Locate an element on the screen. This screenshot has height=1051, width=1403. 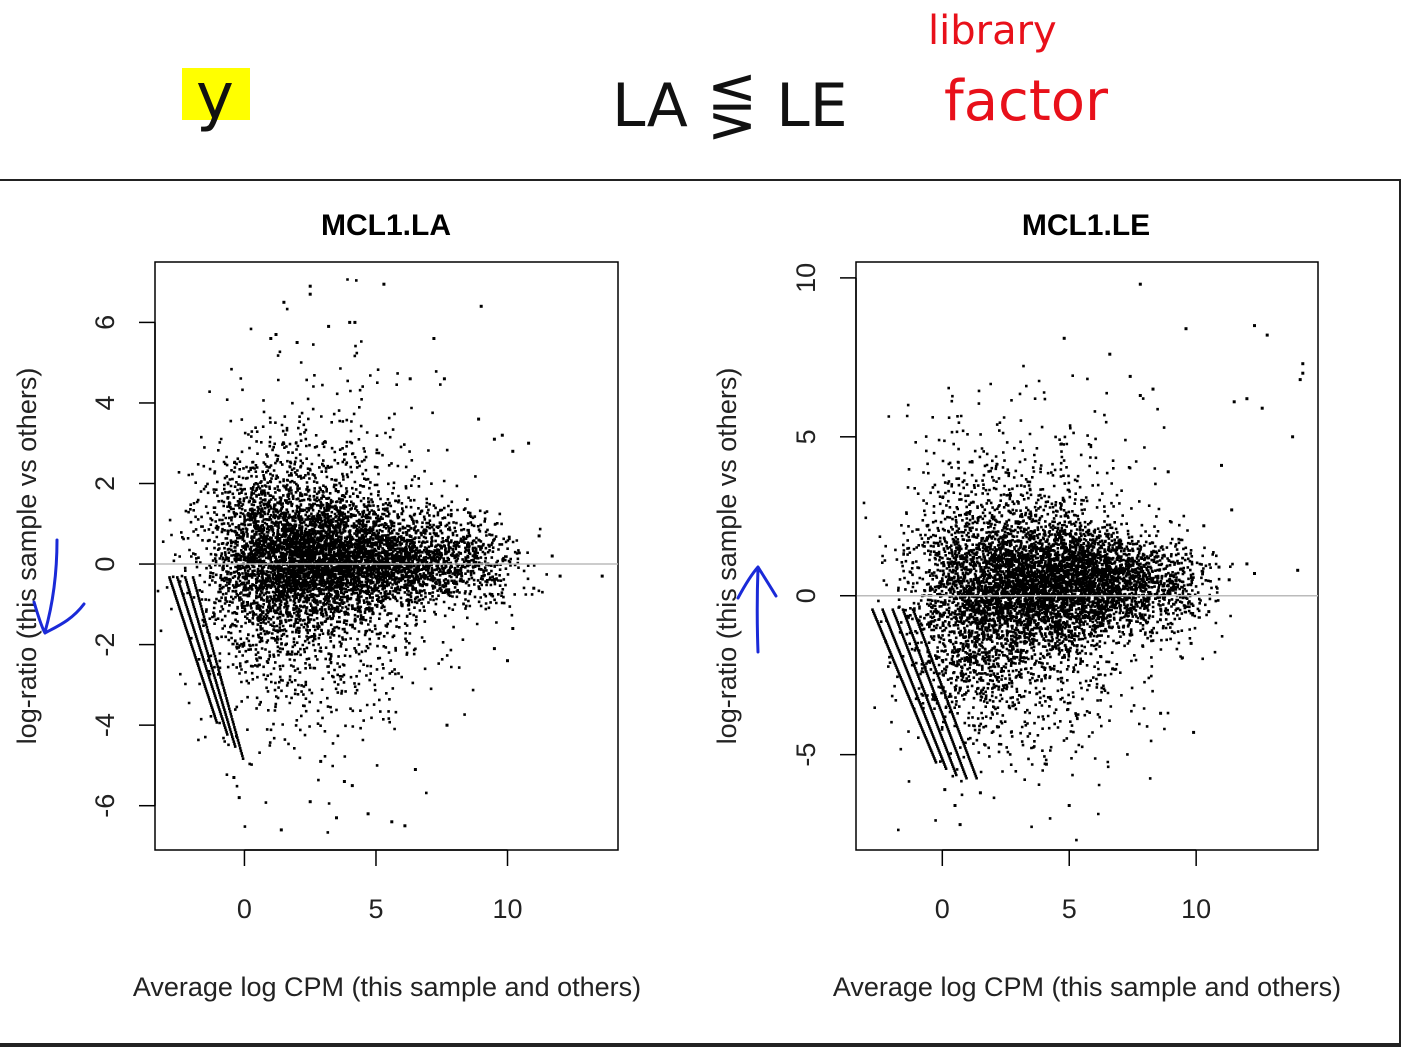
handwritten-annotations: y LA ⋚ LE library factor is located at coordinates (645, 74).